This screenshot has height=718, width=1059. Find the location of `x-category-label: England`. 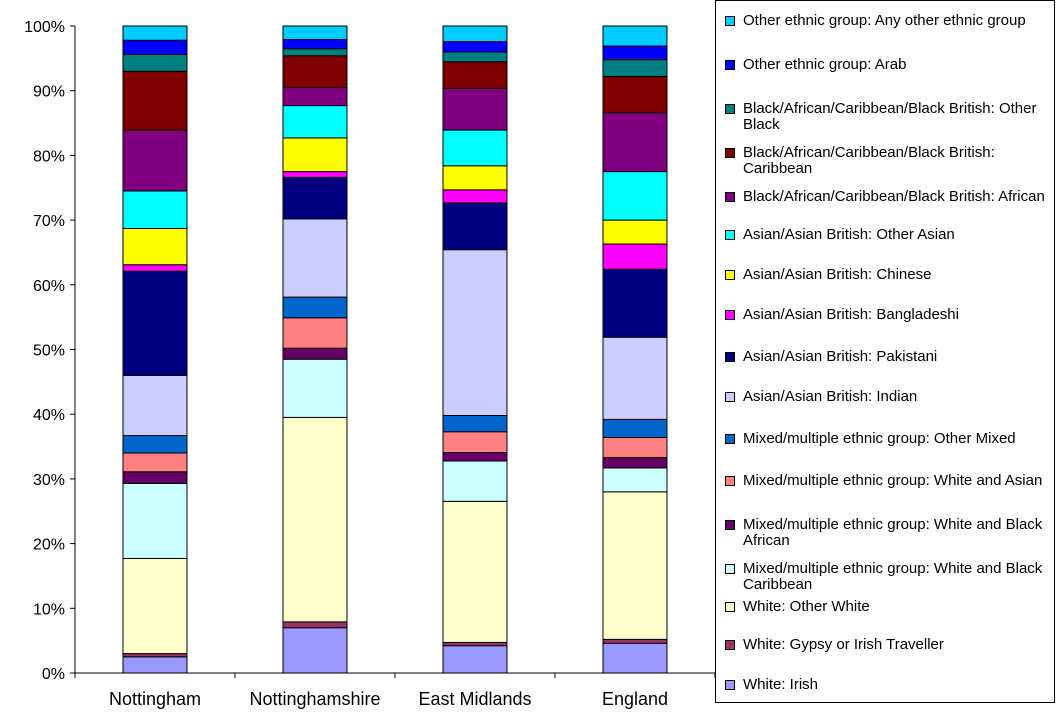

x-category-label: England is located at coordinates (635, 699).